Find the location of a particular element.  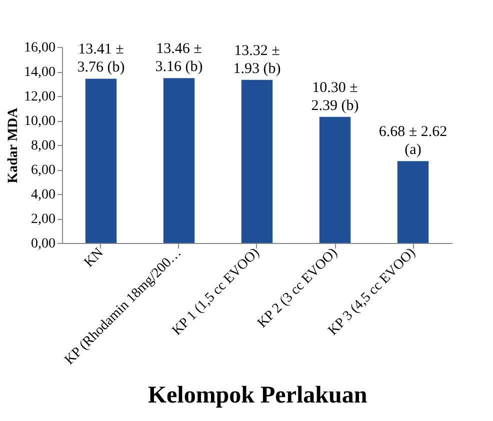

data-label: 13.46 ± 3.16 (b) is located at coordinates (179, 58).